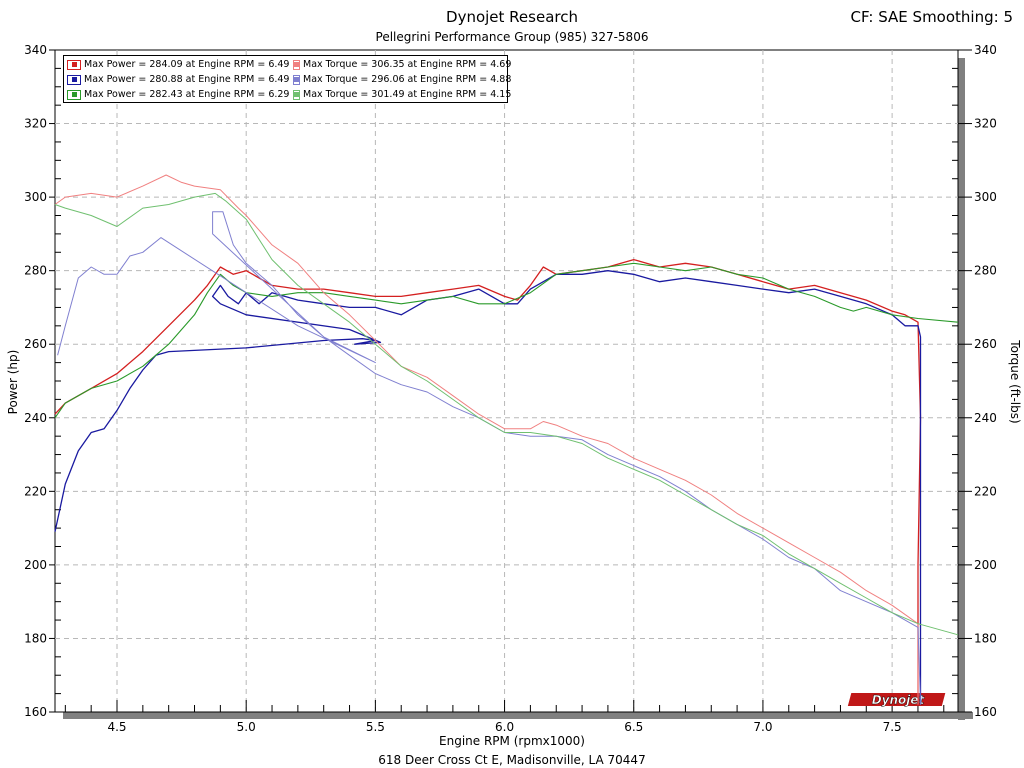 Image resolution: width=1024 pixels, height=768 pixels. What do you see at coordinates (35, 712) in the screenshot?
I see `y-tick-label-left: 160` at bounding box center [35, 712].